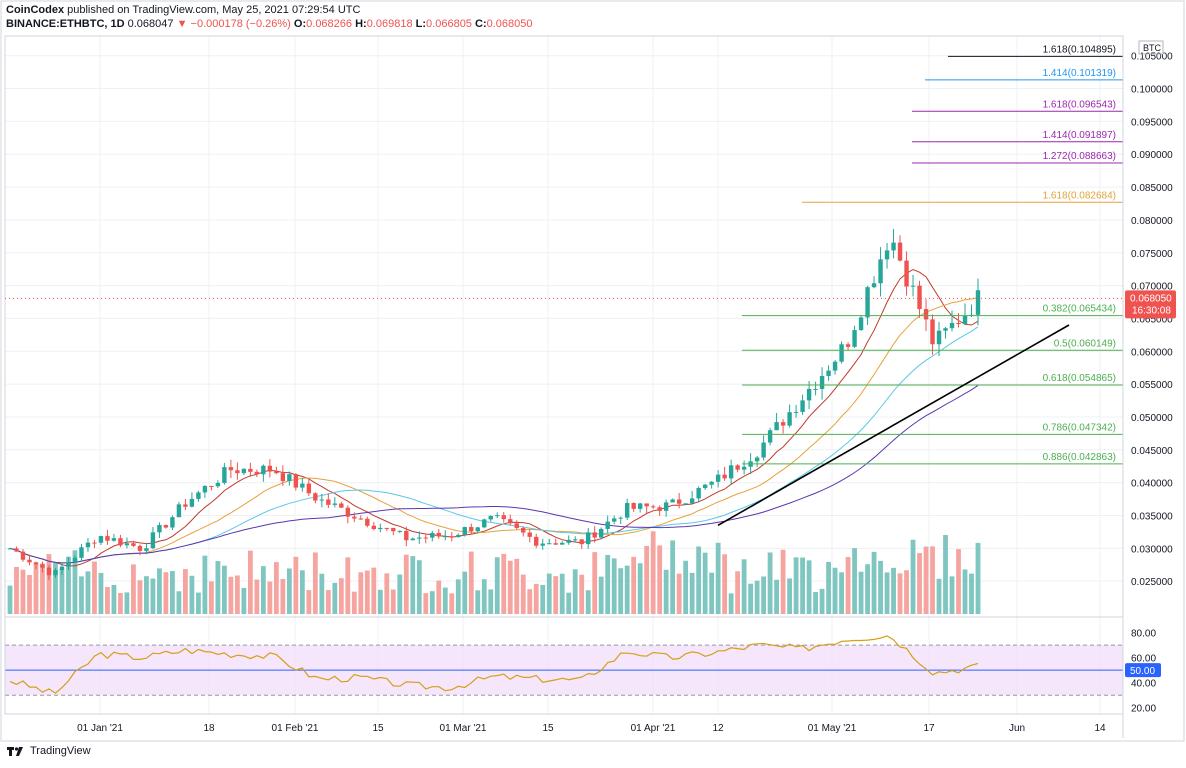 This screenshot has width=1186, height=768. I want to click on price-tick-label: 0.105000, so click(1152, 57).